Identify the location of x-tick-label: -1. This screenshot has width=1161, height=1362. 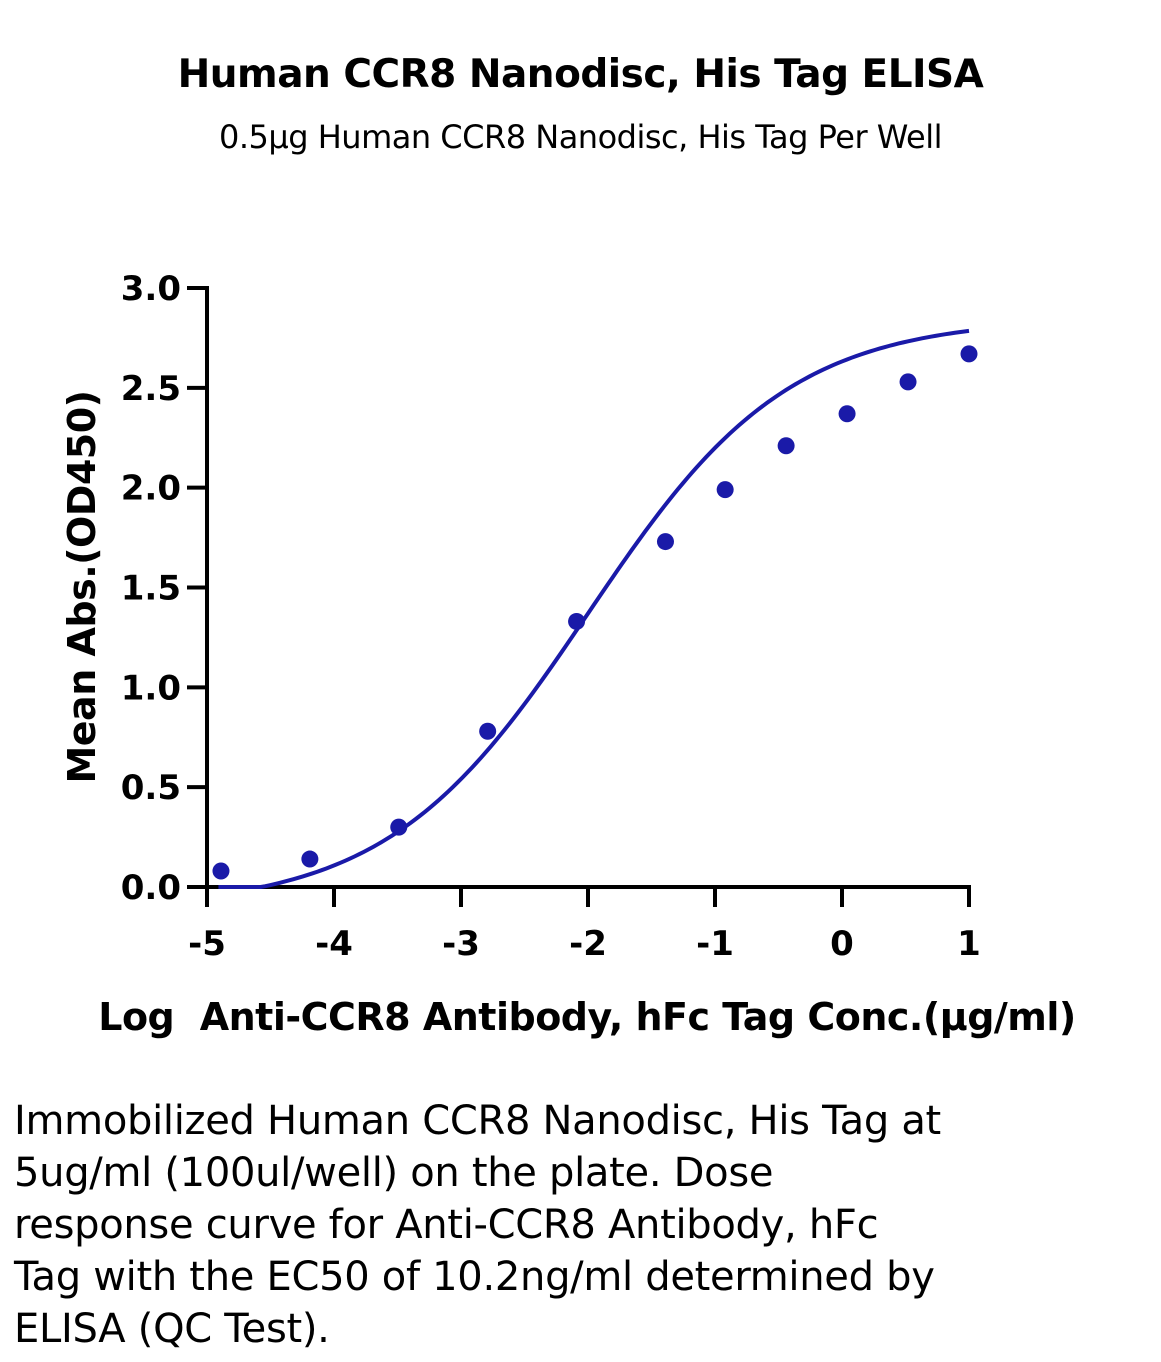
(715, 944).